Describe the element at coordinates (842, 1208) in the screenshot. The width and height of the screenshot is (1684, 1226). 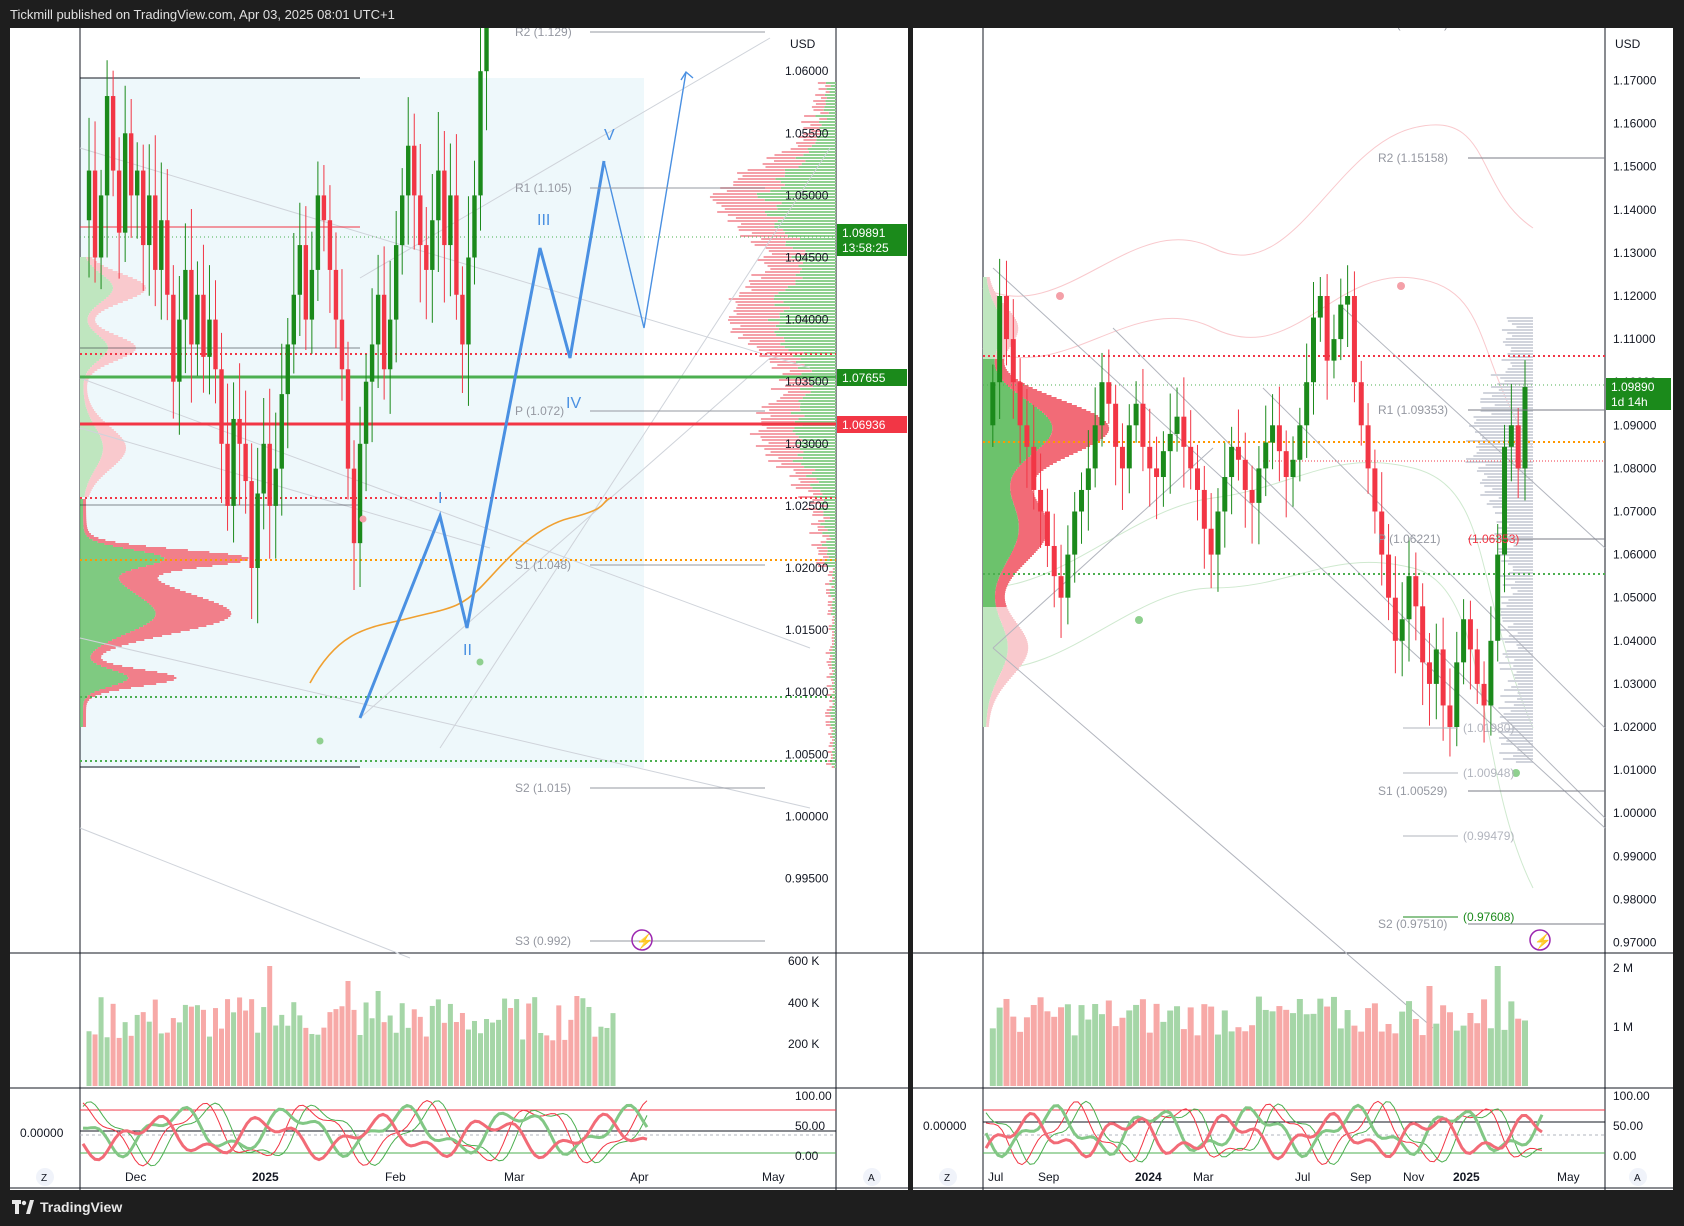
I see `footer-bar: TradingView` at that location.